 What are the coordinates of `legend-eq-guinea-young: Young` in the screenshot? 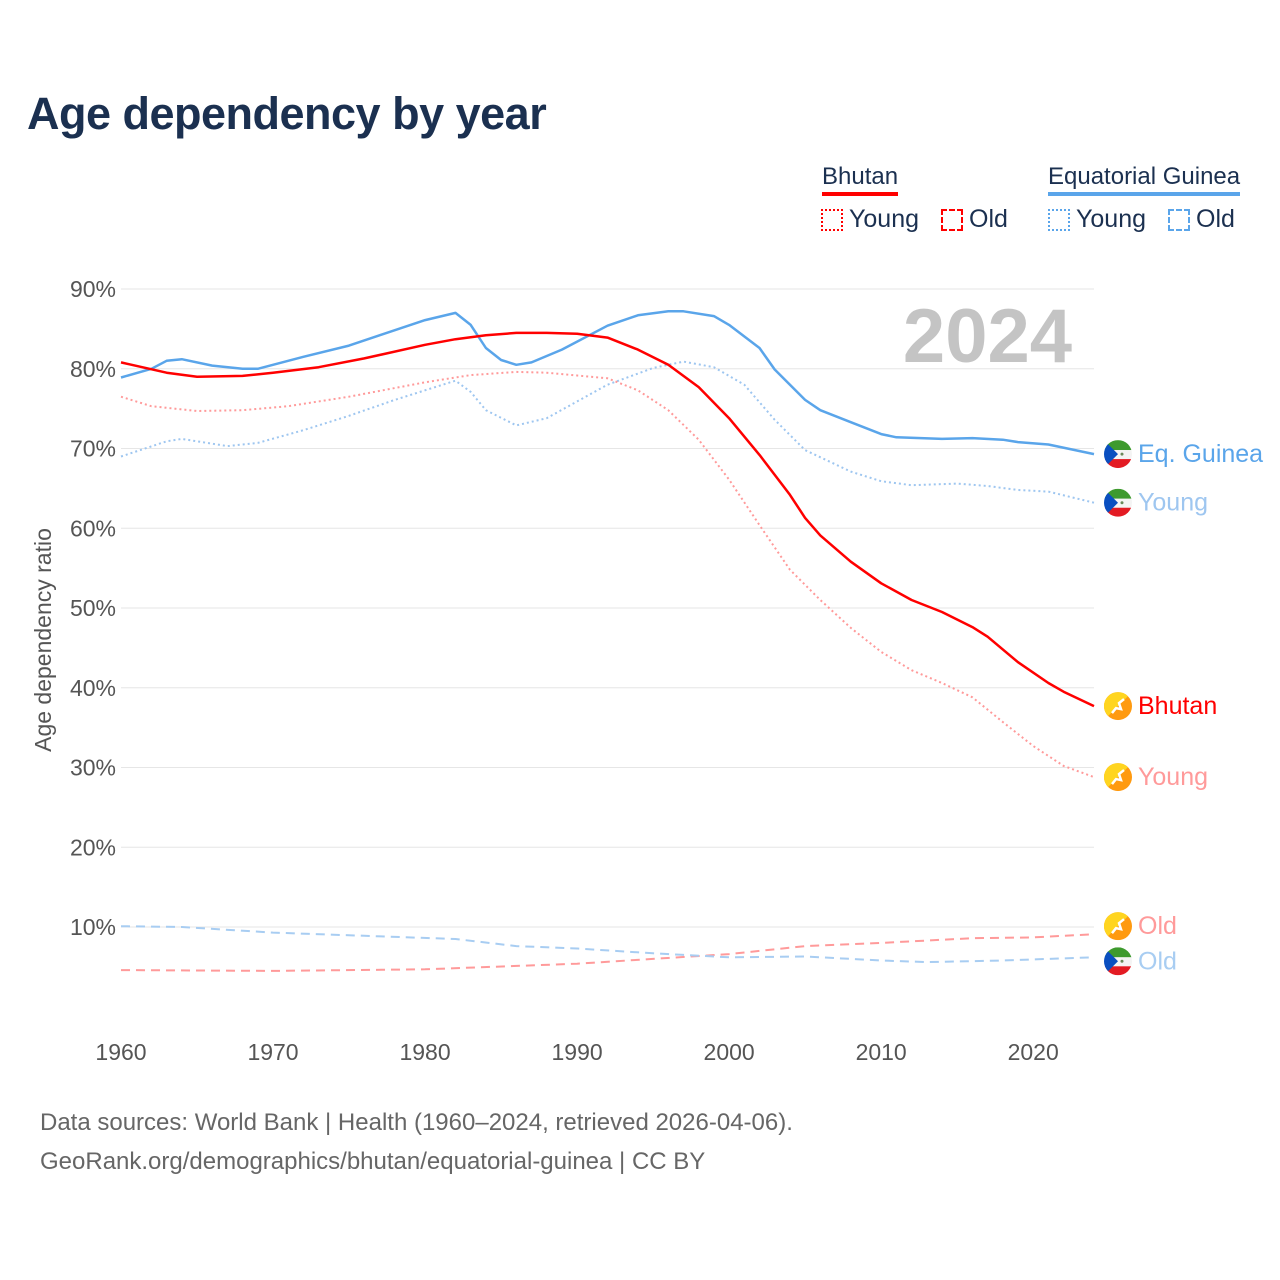 It's located at (1097, 219).